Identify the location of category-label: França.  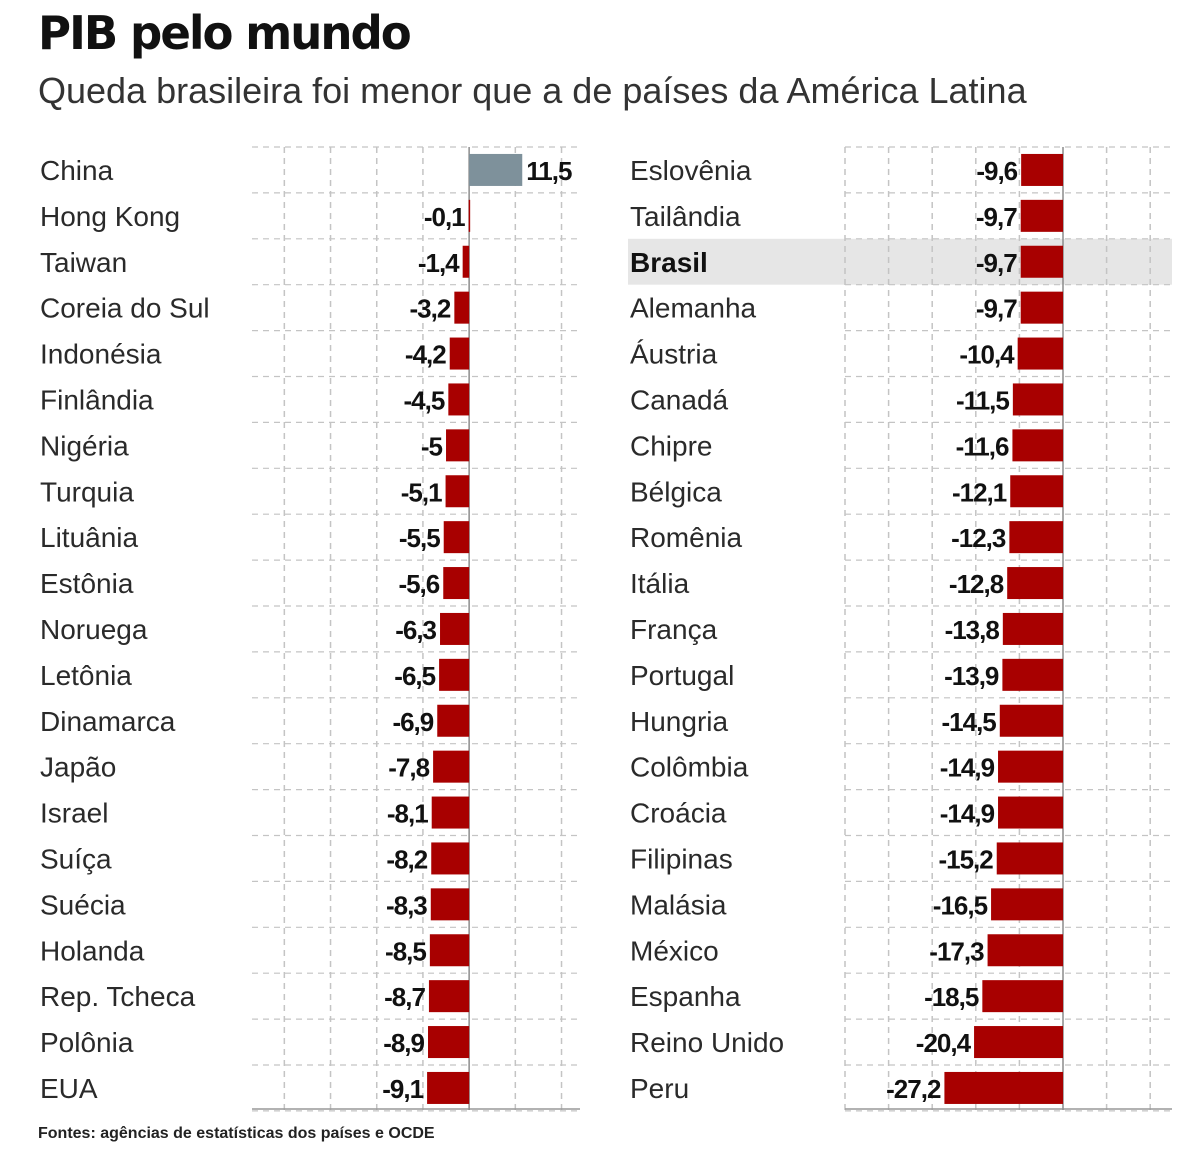
(674, 629).